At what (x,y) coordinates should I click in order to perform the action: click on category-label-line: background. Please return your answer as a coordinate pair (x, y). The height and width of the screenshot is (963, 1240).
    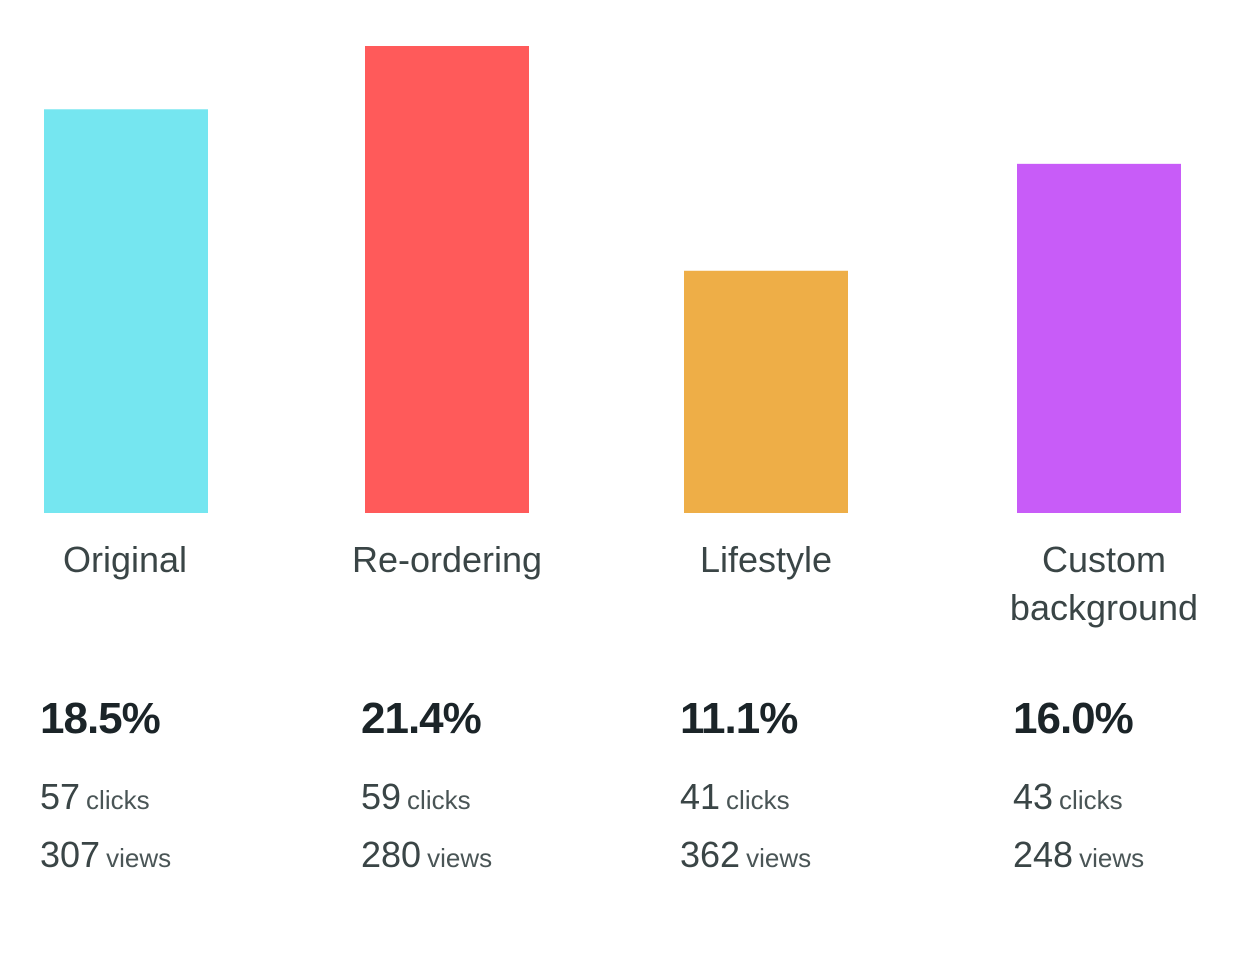
    Looking at the image, I should click on (1104, 607).